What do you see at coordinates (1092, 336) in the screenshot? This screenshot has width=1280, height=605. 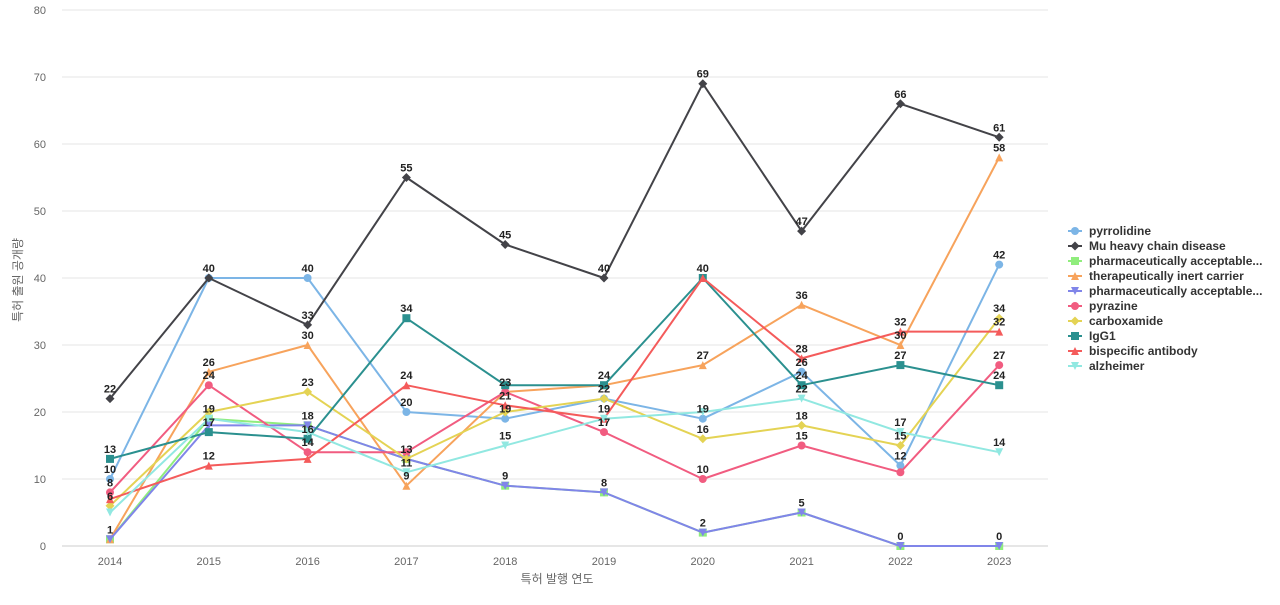 I see `legend-item: IgG1` at bounding box center [1092, 336].